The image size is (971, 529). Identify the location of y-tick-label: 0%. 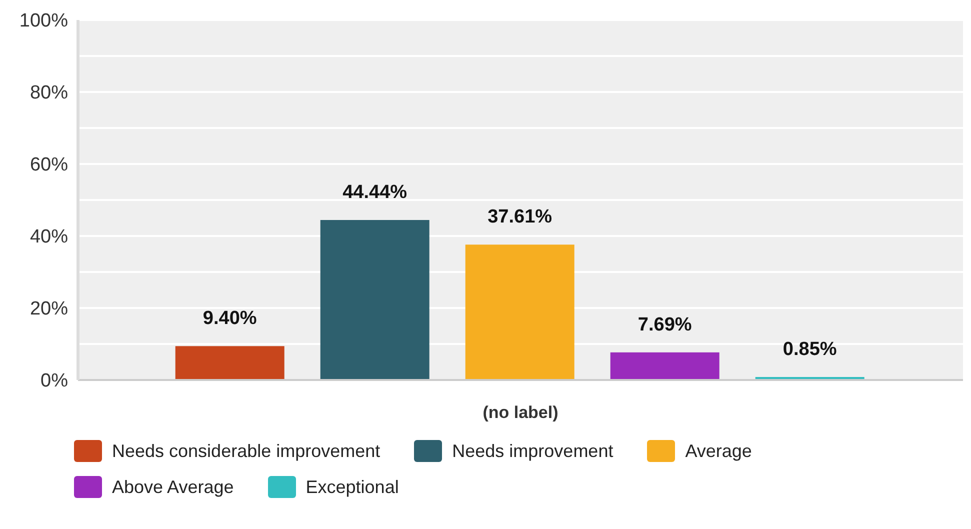
(54, 381).